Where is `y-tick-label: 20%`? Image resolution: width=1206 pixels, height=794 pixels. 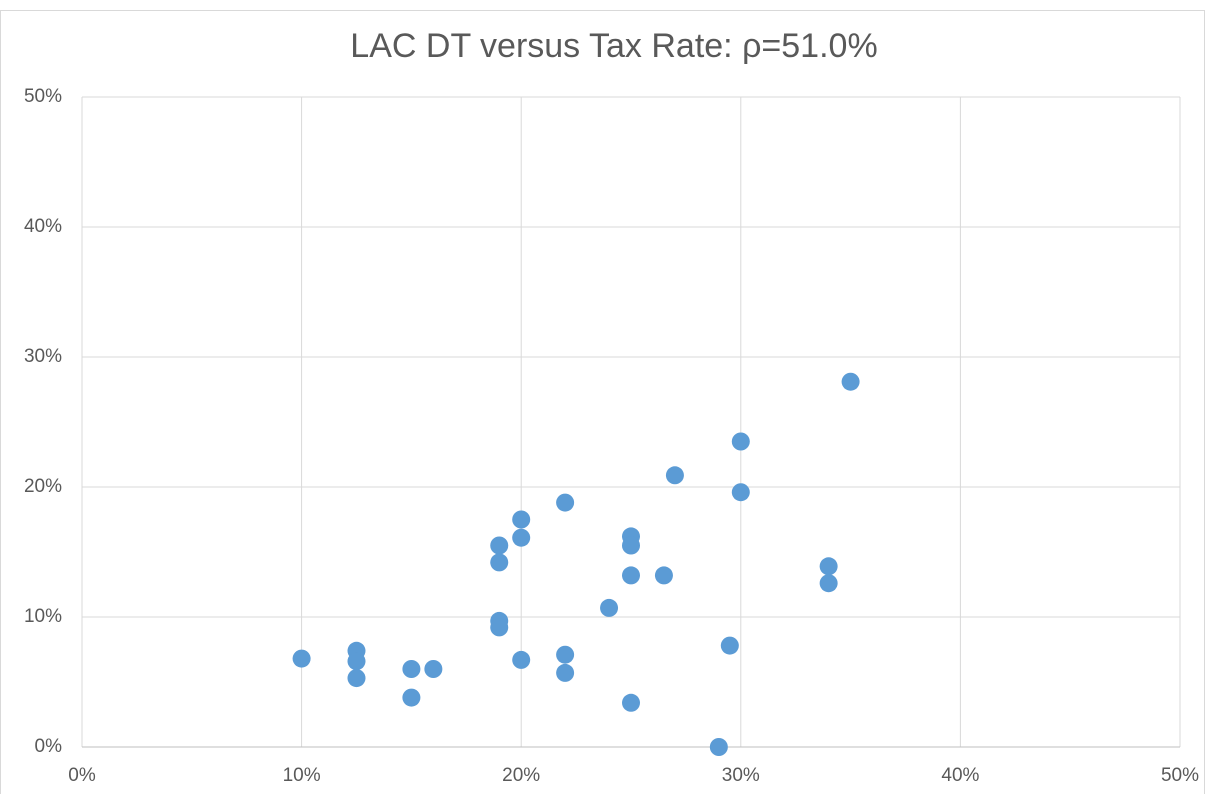
y-tick-label: 20% is located at coordinates (43, 486).